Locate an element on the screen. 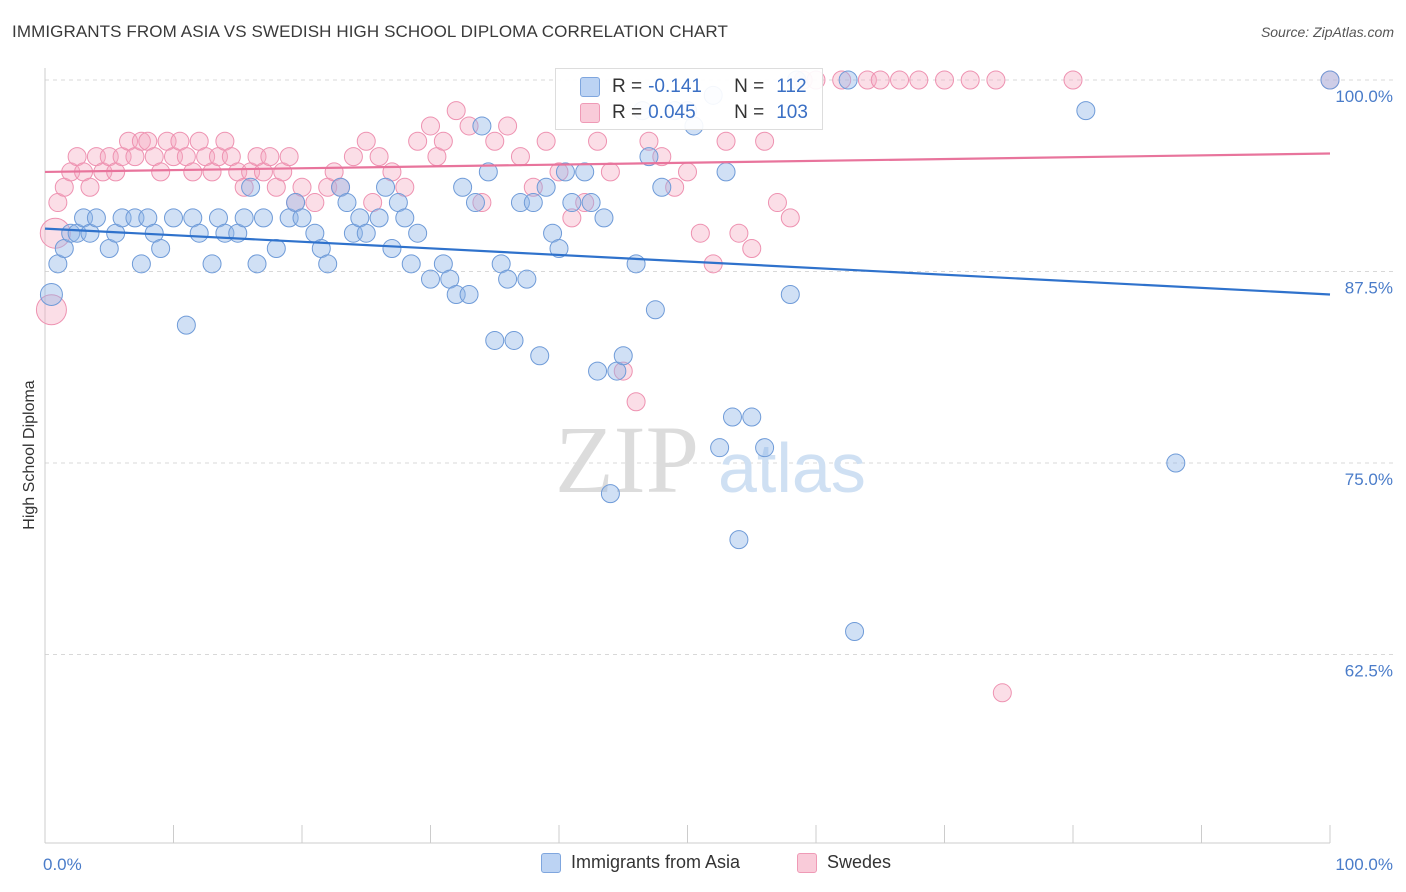 The image size is (1406, 892). watermark-zip: ZIP is located at coordinates (627, 459).